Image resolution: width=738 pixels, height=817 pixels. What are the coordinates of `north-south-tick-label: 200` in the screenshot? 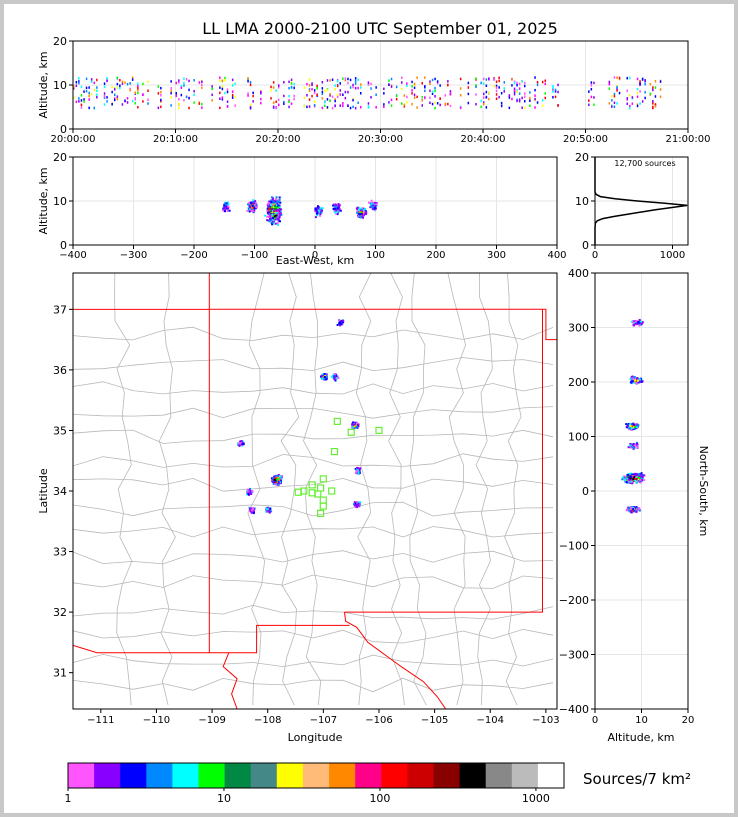 It's located at (578, 382).